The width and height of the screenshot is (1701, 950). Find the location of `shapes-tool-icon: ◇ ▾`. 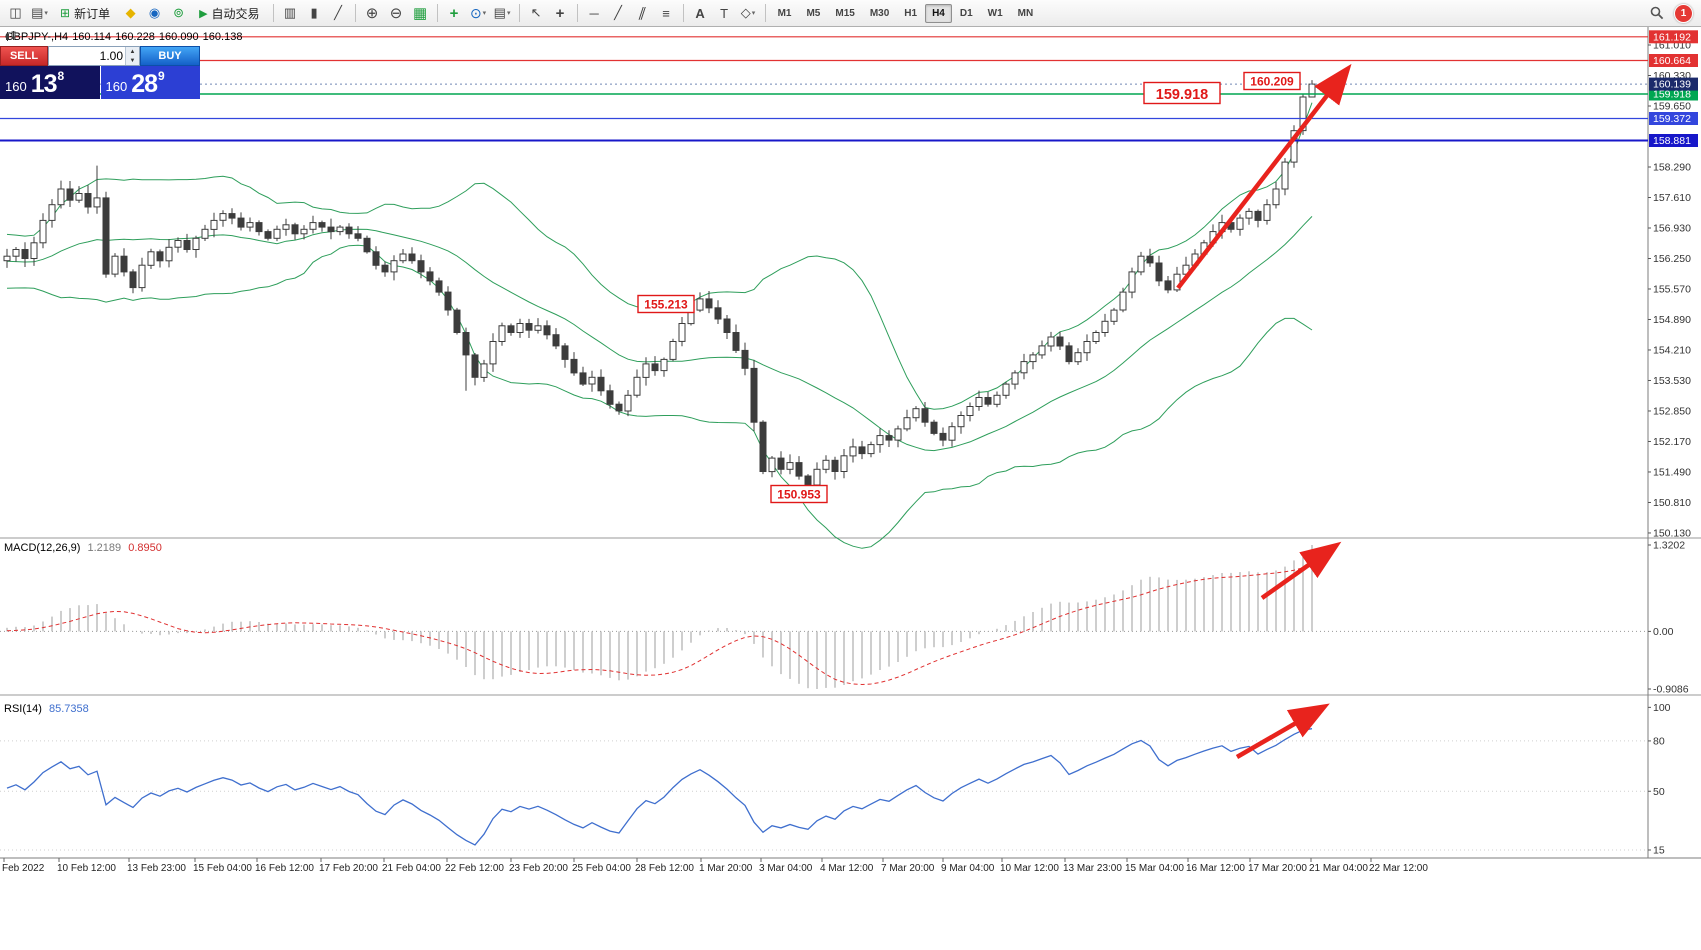

shapes-tool-icon: ◇ ▾ is located at coordinates (748, 12).